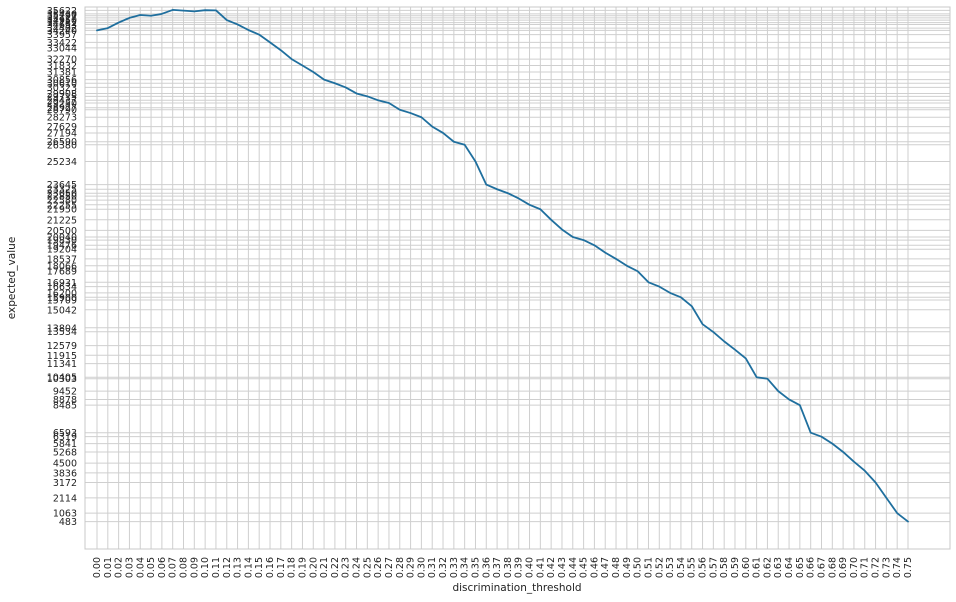  What do you see at coordinates (62, 35) in the screenshot?
I see `y-tick-label: 33957` at bounding box center [62, 35].